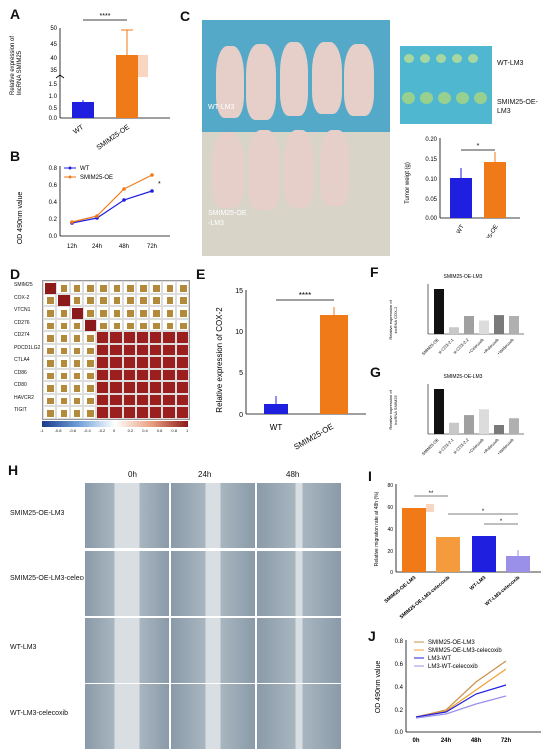  Describe the element at coordinates (446, 85) in the screenshot. I see `tumor-photo` at that location.